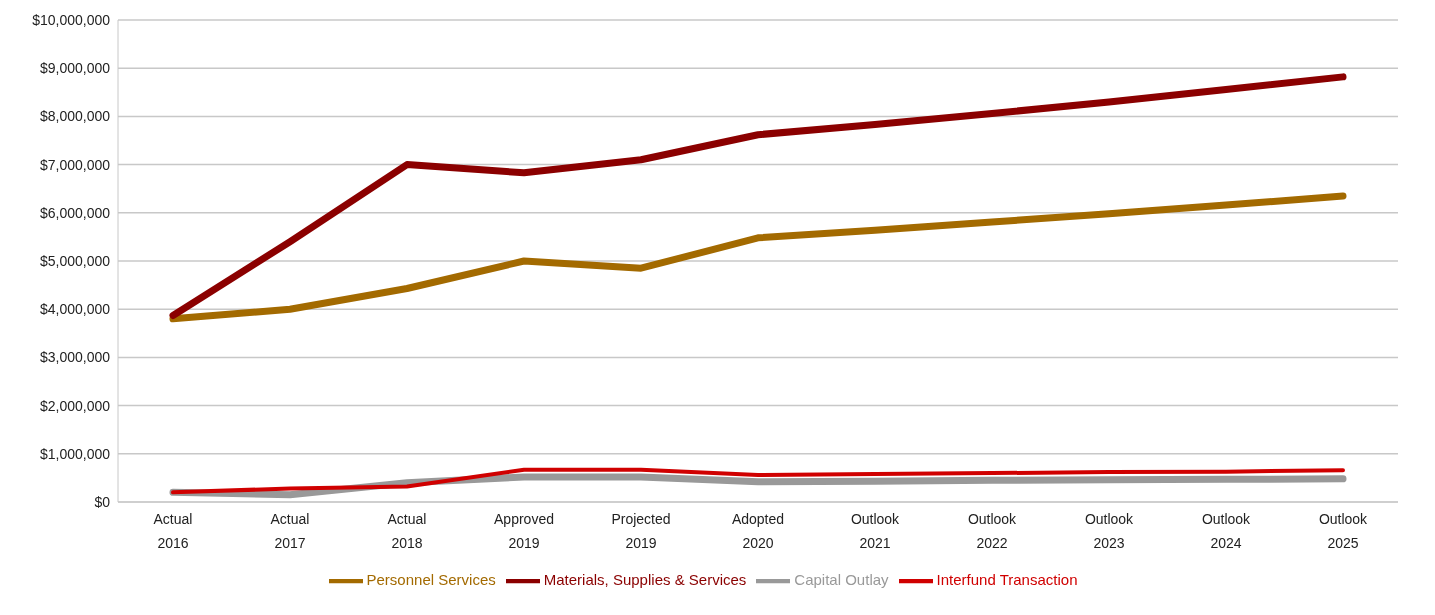 Image resolution: width=1435 pixels, height=615 pixels. I want to click on y-tick-label: $3,000,000, so click(75, 357).